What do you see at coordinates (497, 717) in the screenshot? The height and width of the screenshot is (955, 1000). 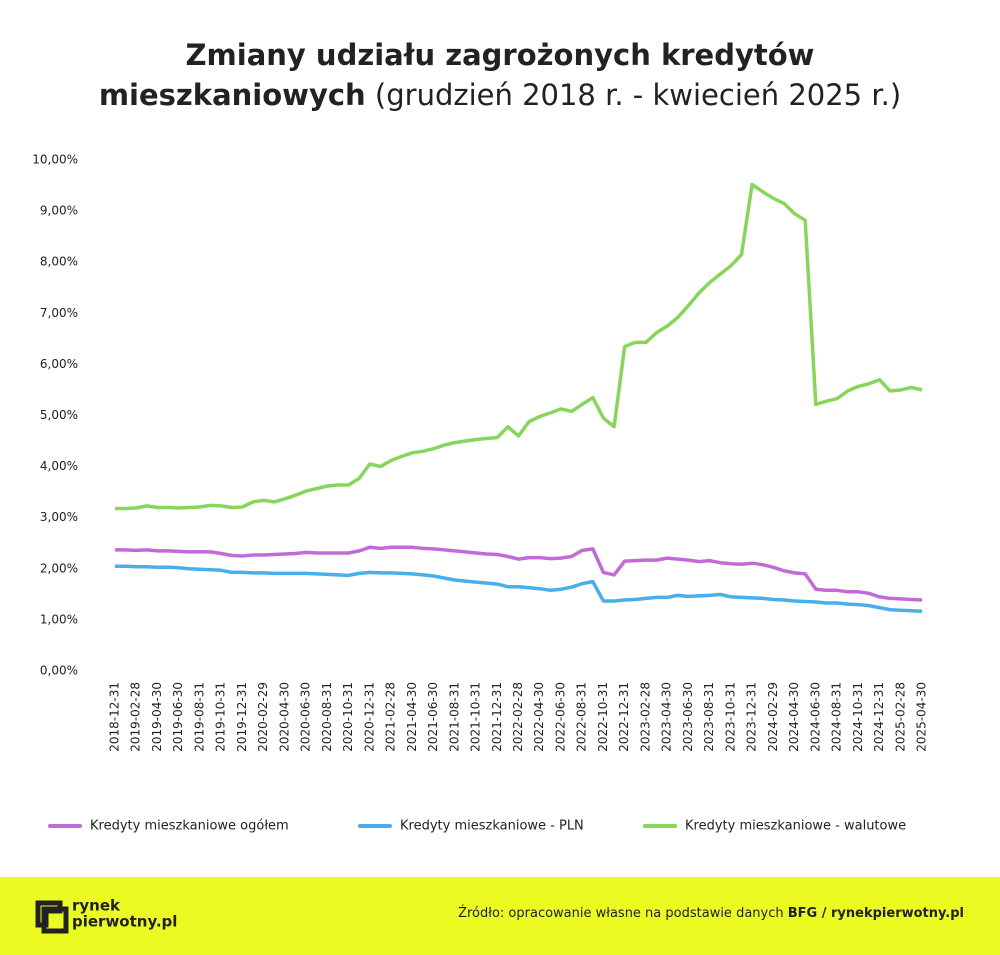 I see `x-tick-label: 2021-12-31` at bounding box center [497, 717].